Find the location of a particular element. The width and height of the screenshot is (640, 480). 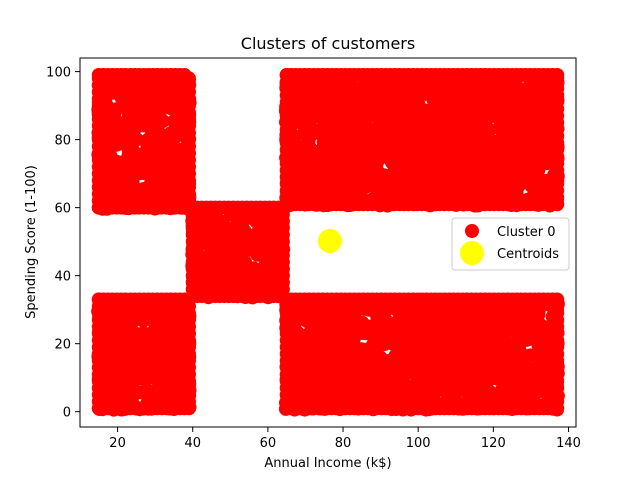

y-tick-label: 60 is located at coordinates (62, 209).